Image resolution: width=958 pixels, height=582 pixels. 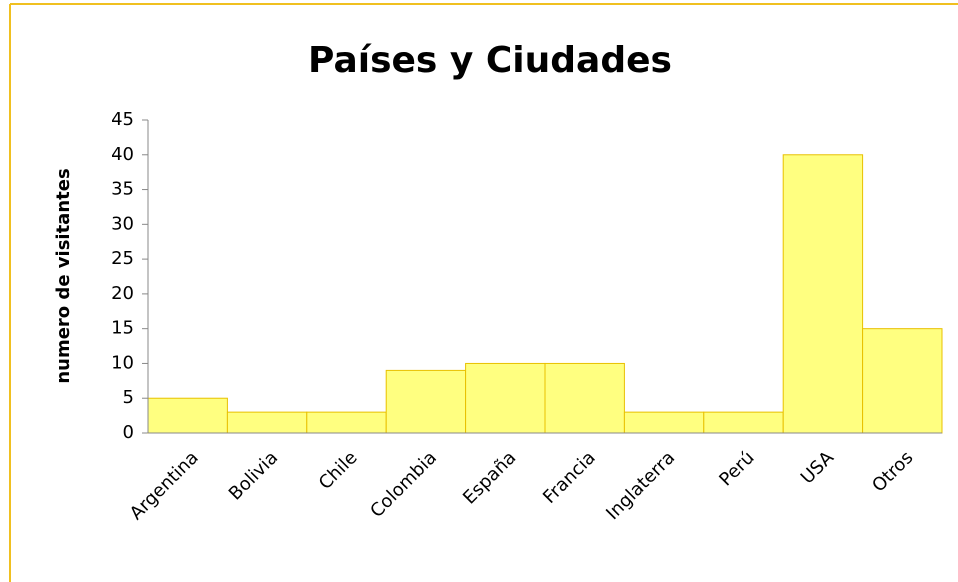 What do you see at coordinates (490, 60) in the screenshot?
I see `chart-title: Países y Ciudades` at bounding box center [490, 60].